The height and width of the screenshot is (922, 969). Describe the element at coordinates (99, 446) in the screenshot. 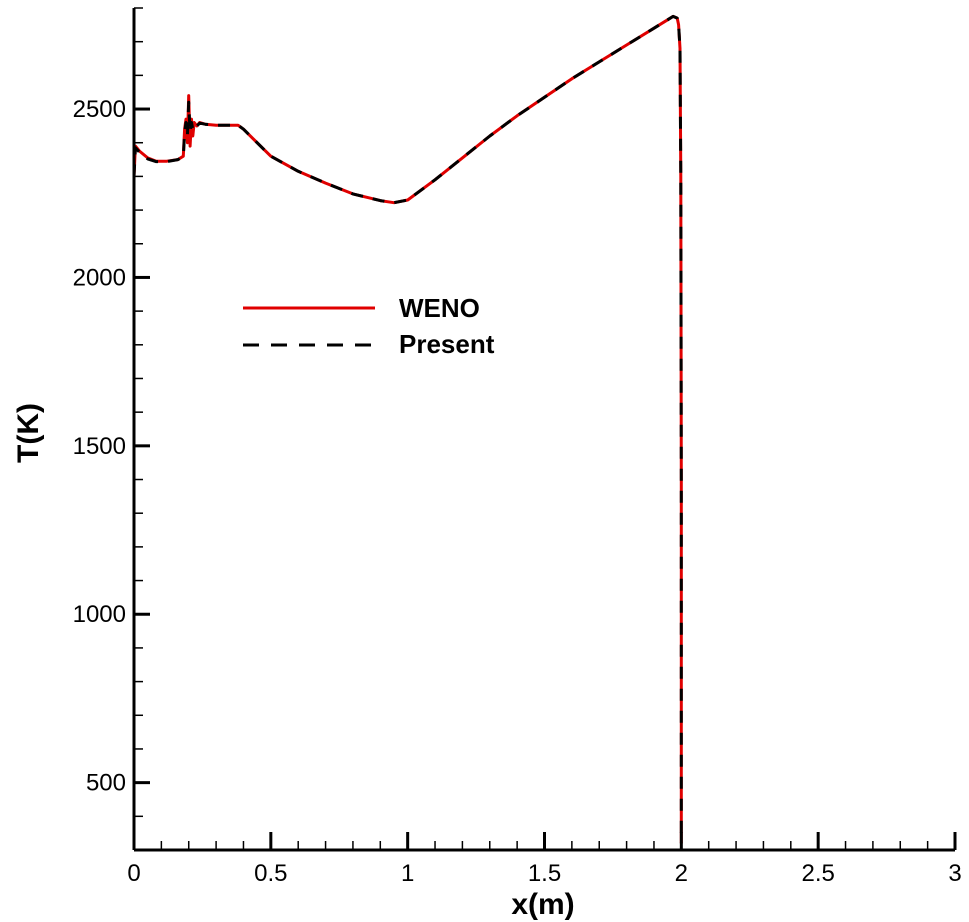

I see `y-tick-label: 1500` at that location.